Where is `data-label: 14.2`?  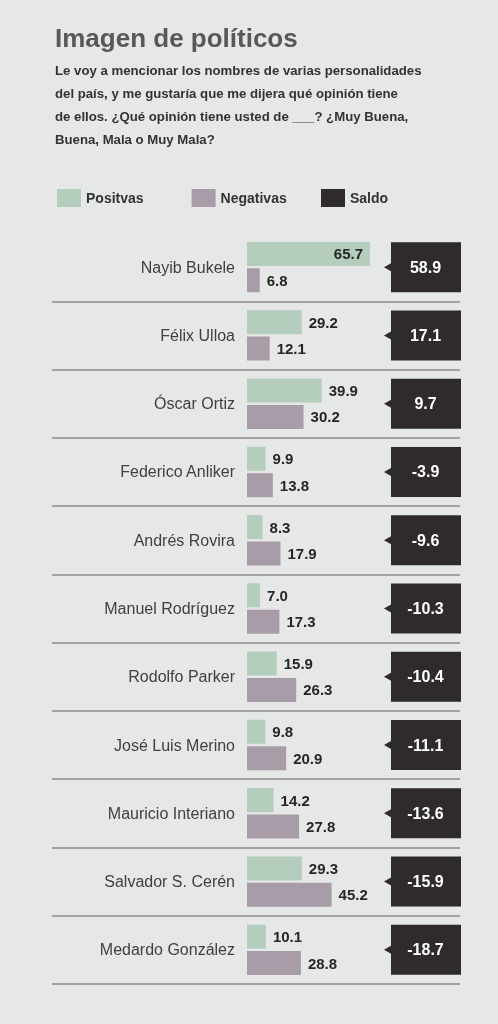
data-label: 14.2 is located at coordinates (295, 800).